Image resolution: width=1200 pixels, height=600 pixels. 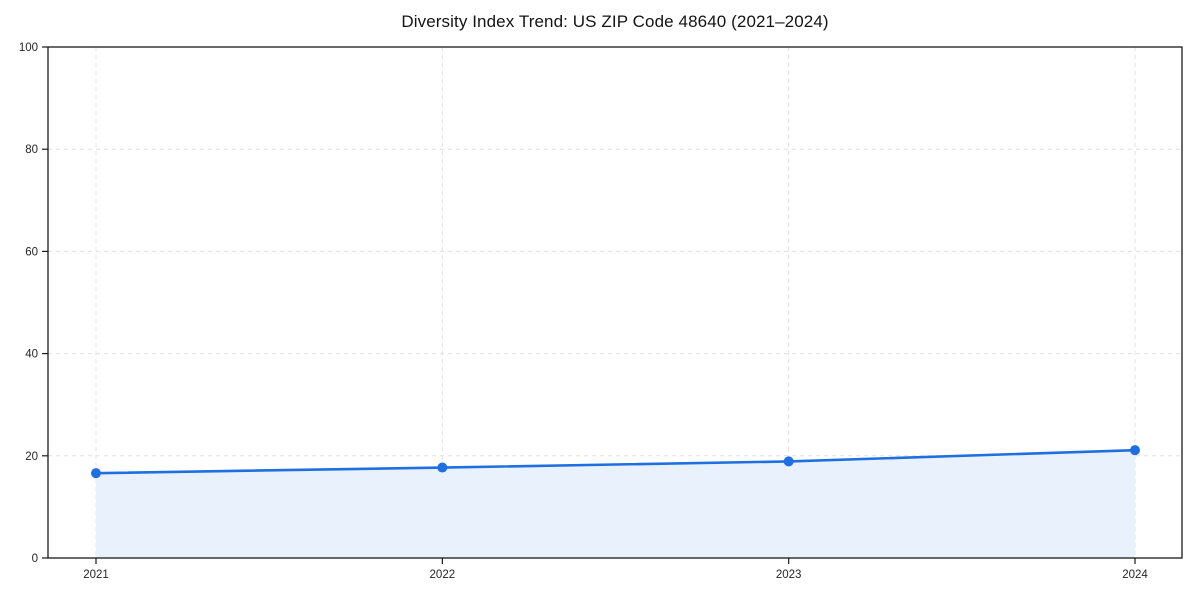 What do you see at coordinates (615, 461) in the screenshot?
I see `series-line` at bounding box center [615, 461].